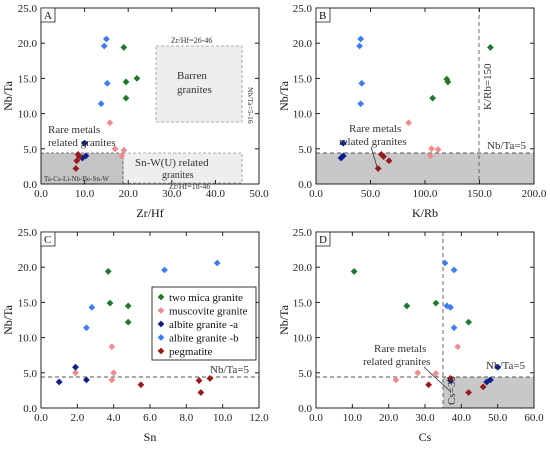 This screenshot has width=550, height=450. What do you see at coordinates (374, 158) in the screenshot?
I see `rare-metals-pointer-b` at bounding box center [374, 158].